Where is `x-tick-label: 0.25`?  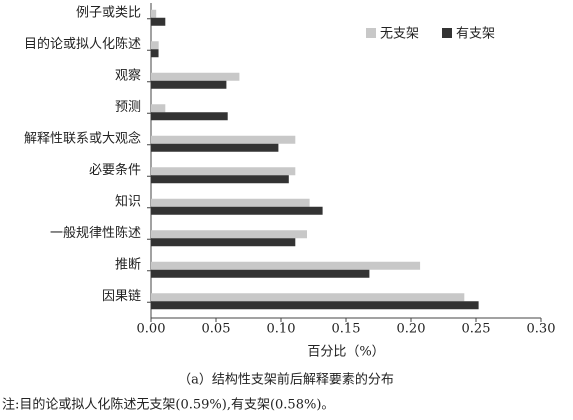
x-tick-label: 0.25 is located at coordinates (476, 329).